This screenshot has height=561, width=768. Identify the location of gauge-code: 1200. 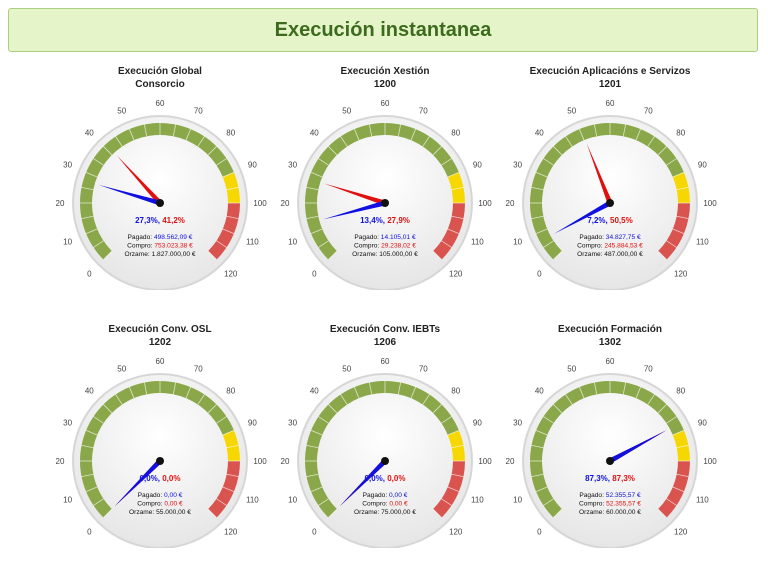
(385, 84).